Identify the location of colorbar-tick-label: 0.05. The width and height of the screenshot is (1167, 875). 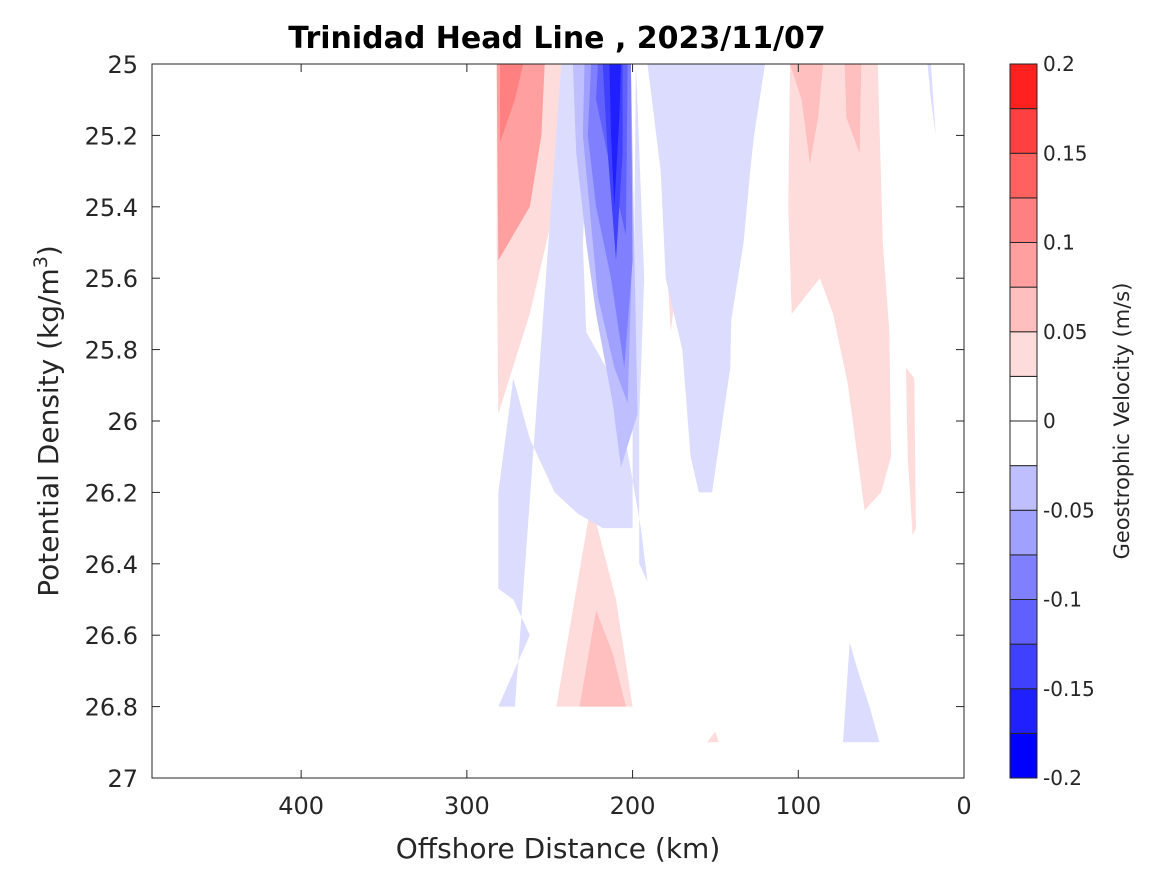
(1065, 332).